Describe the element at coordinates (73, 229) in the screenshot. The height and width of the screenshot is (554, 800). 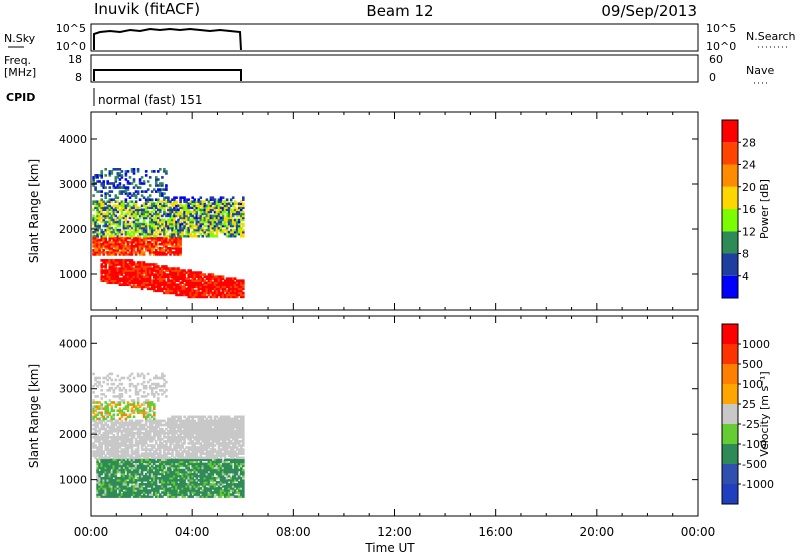
I see `power-ytick-label-1: 2000` at that location.